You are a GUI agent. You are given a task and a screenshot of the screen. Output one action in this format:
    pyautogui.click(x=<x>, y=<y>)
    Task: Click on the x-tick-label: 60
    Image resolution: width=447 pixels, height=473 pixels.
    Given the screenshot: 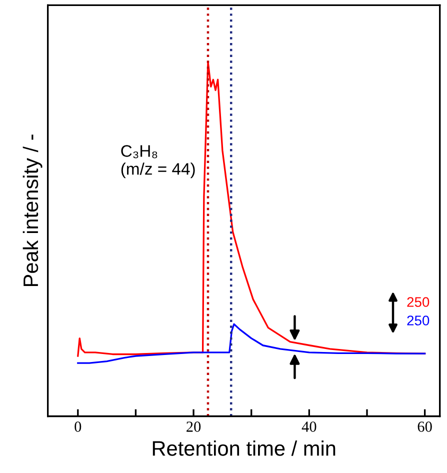 What is the action you would take?
    pyautogui.click(x=425, y=427)
    